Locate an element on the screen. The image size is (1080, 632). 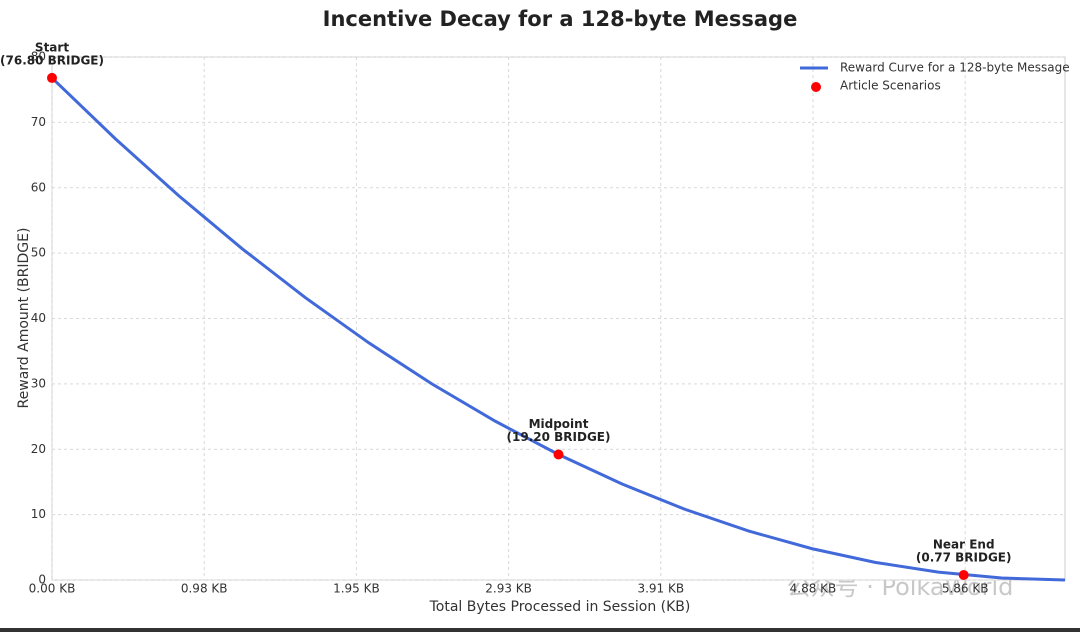
annotation-value: (19.20 BRIDGE) is located at coordinates (559, 437).